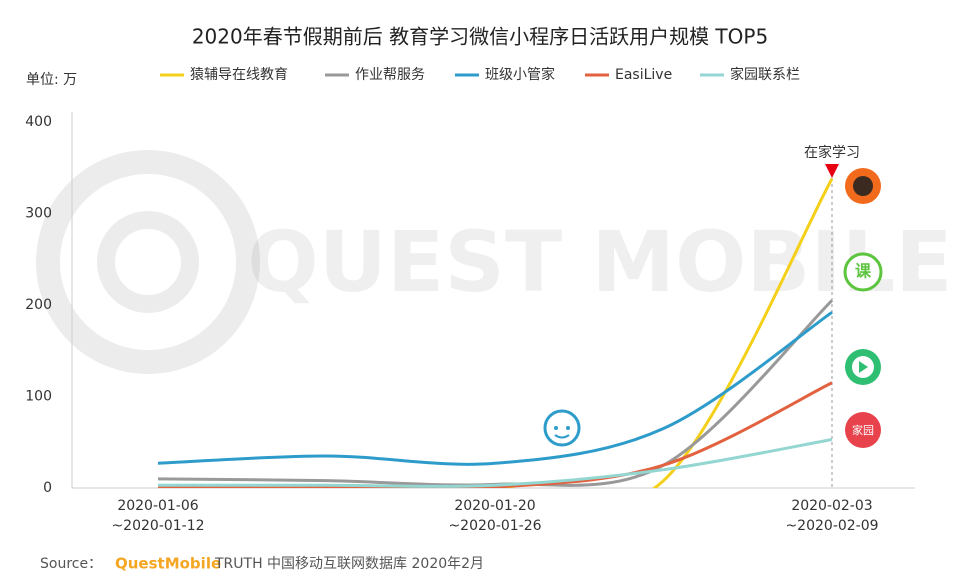 The height and width of the screenshot is (584, 960). Describe the element at coordinates (51, 80) in the screenshot. I see `y-unit: 单位: 万` at that location.